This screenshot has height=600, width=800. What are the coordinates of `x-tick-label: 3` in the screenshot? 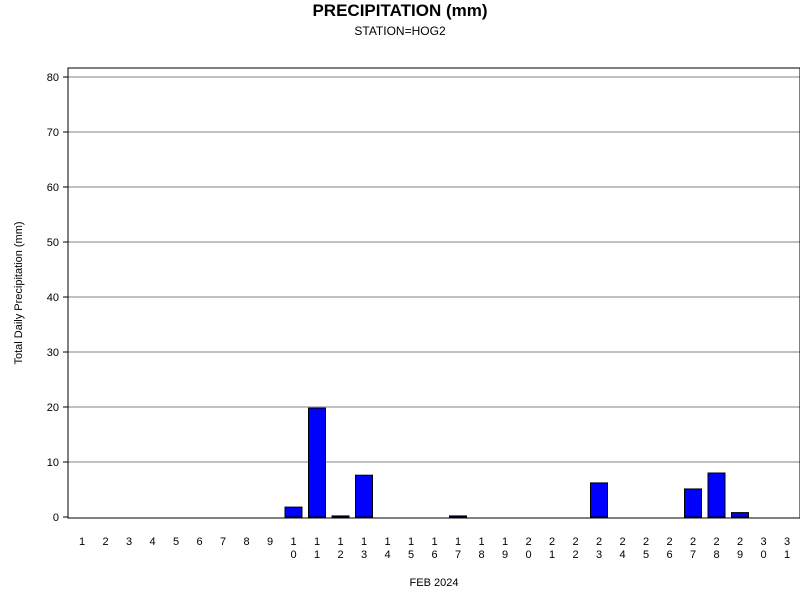 It's located at (129, 542).